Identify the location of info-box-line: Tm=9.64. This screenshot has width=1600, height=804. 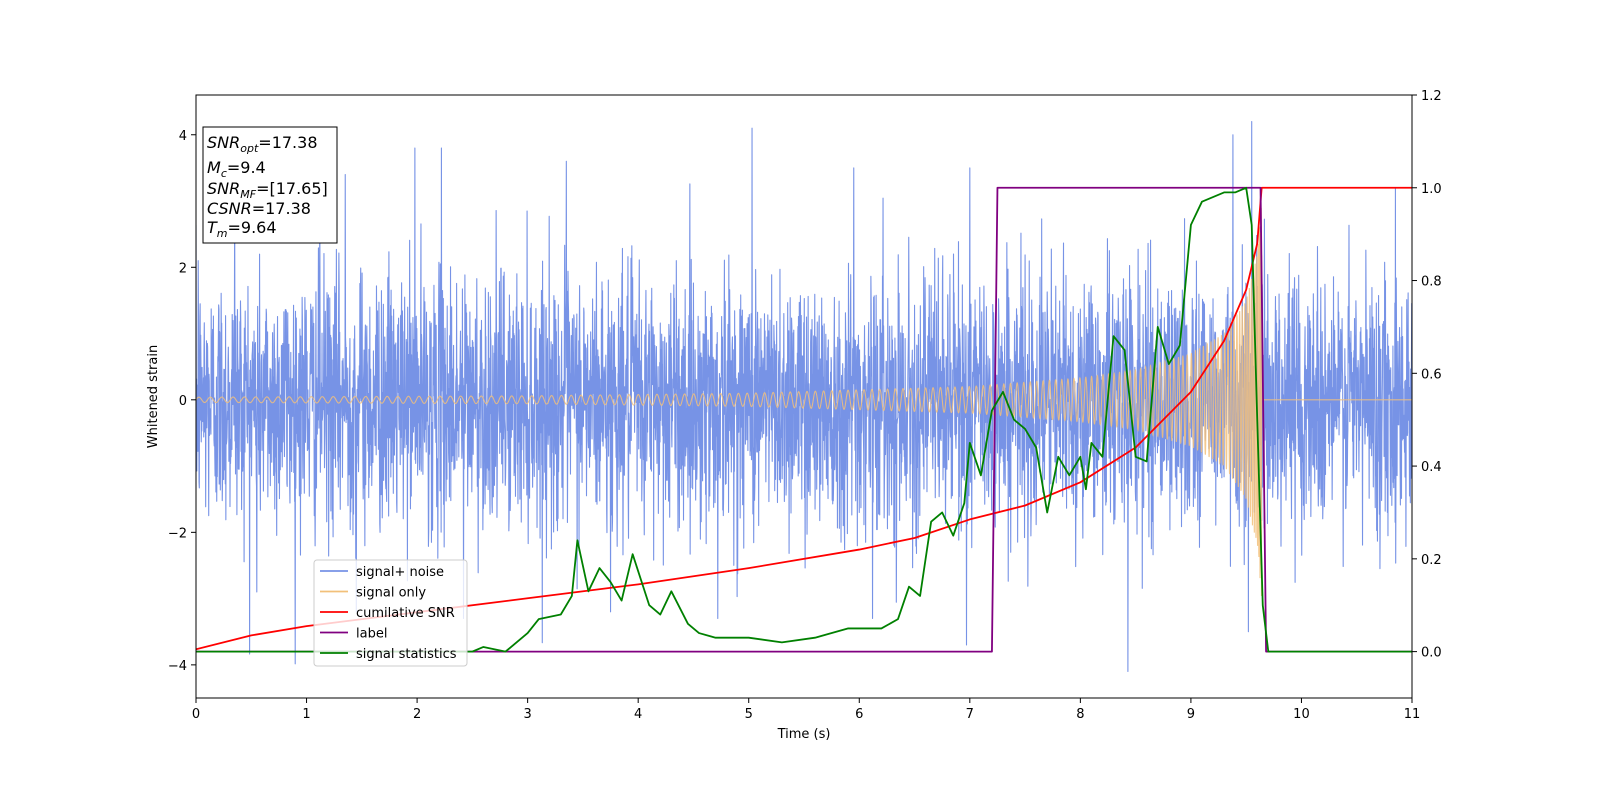
(242, 229).